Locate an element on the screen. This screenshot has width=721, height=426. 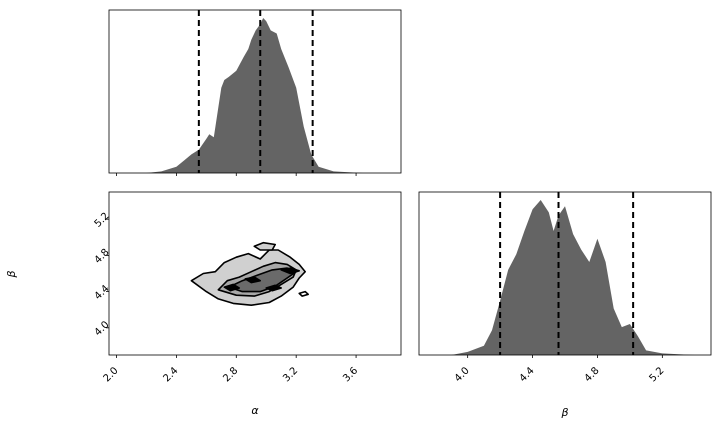
alpha-axis-label: α is located at coordinates (255, 410).